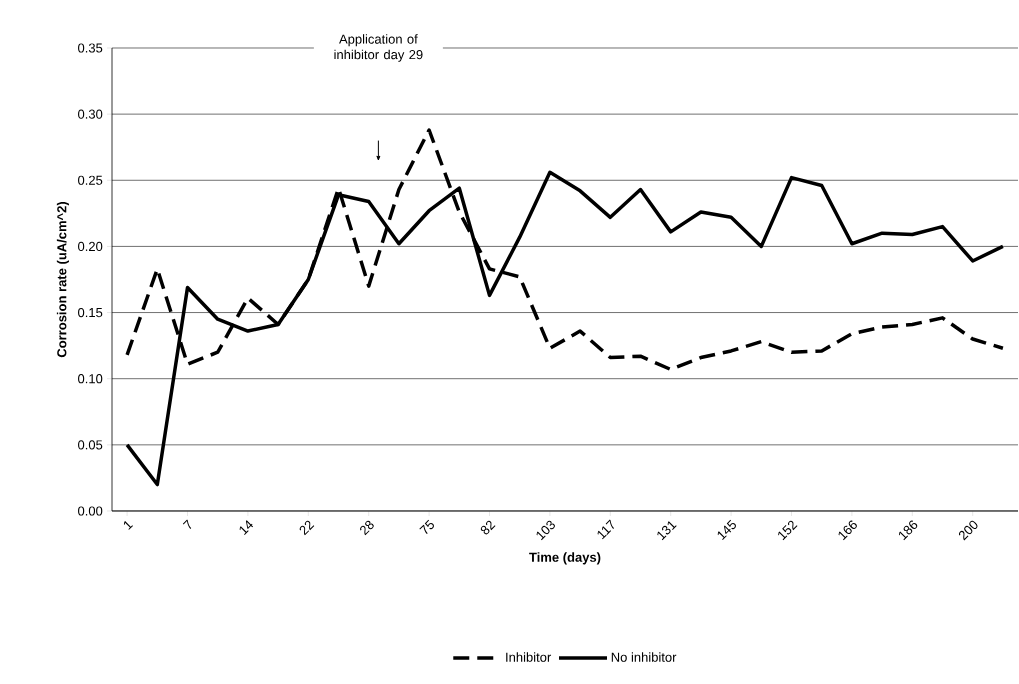  What do you see at coordinates (426, 527) in the screenshot?
I see `x-tick-label: 75` at bounding box center [426, 527].